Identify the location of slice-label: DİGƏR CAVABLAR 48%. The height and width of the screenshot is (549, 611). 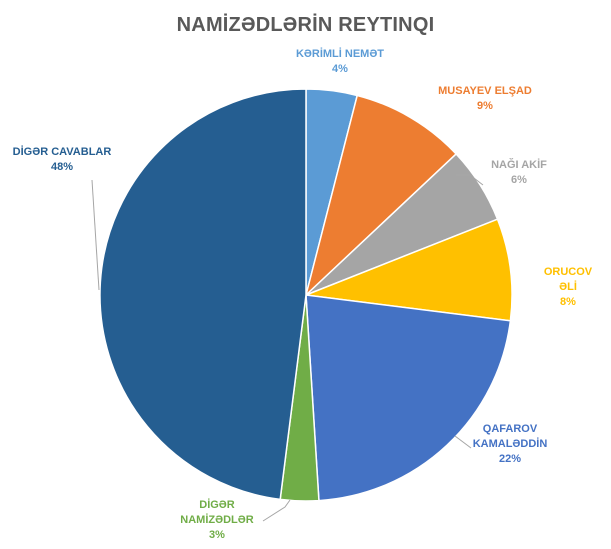
(62, 159).